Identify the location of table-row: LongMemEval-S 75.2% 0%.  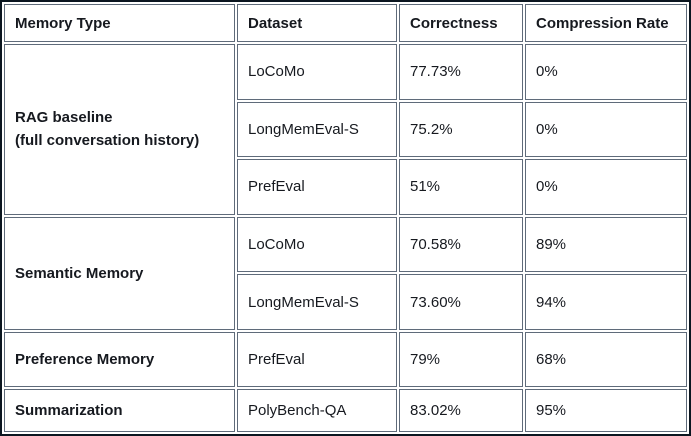
(345, 129).